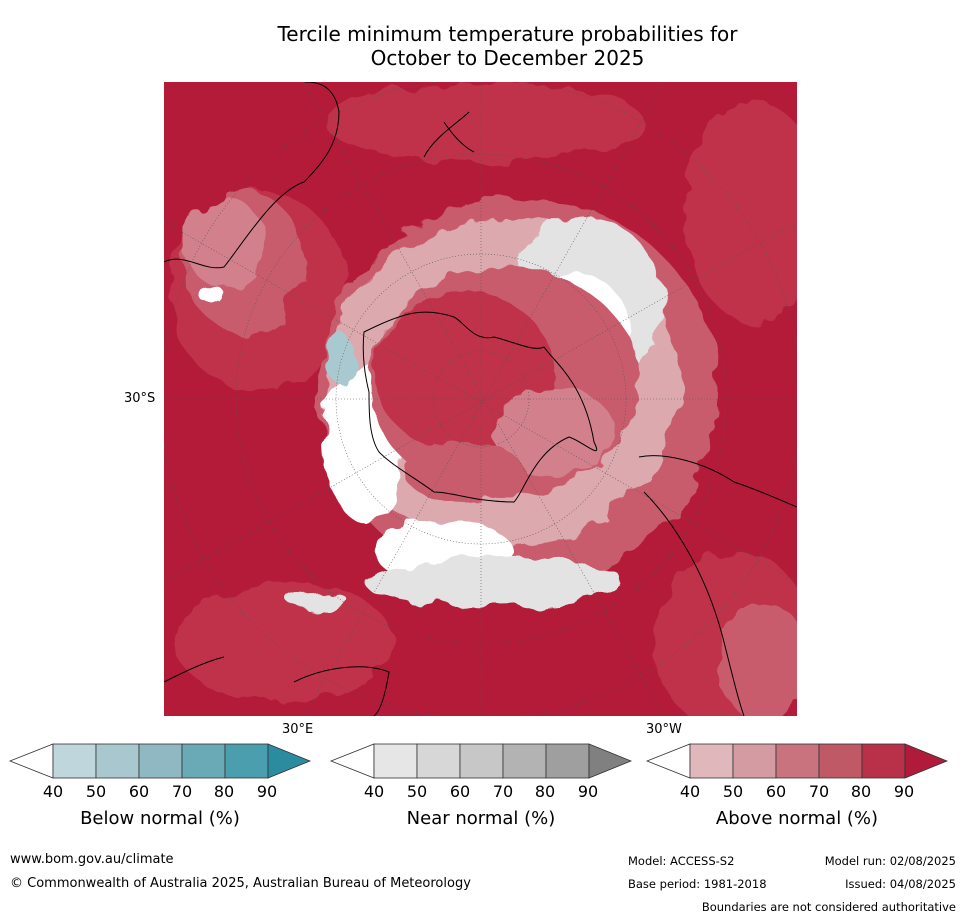 This screenshot has height=919, width=965. Describe the element at coordinates (900, 884) in the screenshot. I see `issued-date: Issued: 04/08/2025` at that location.